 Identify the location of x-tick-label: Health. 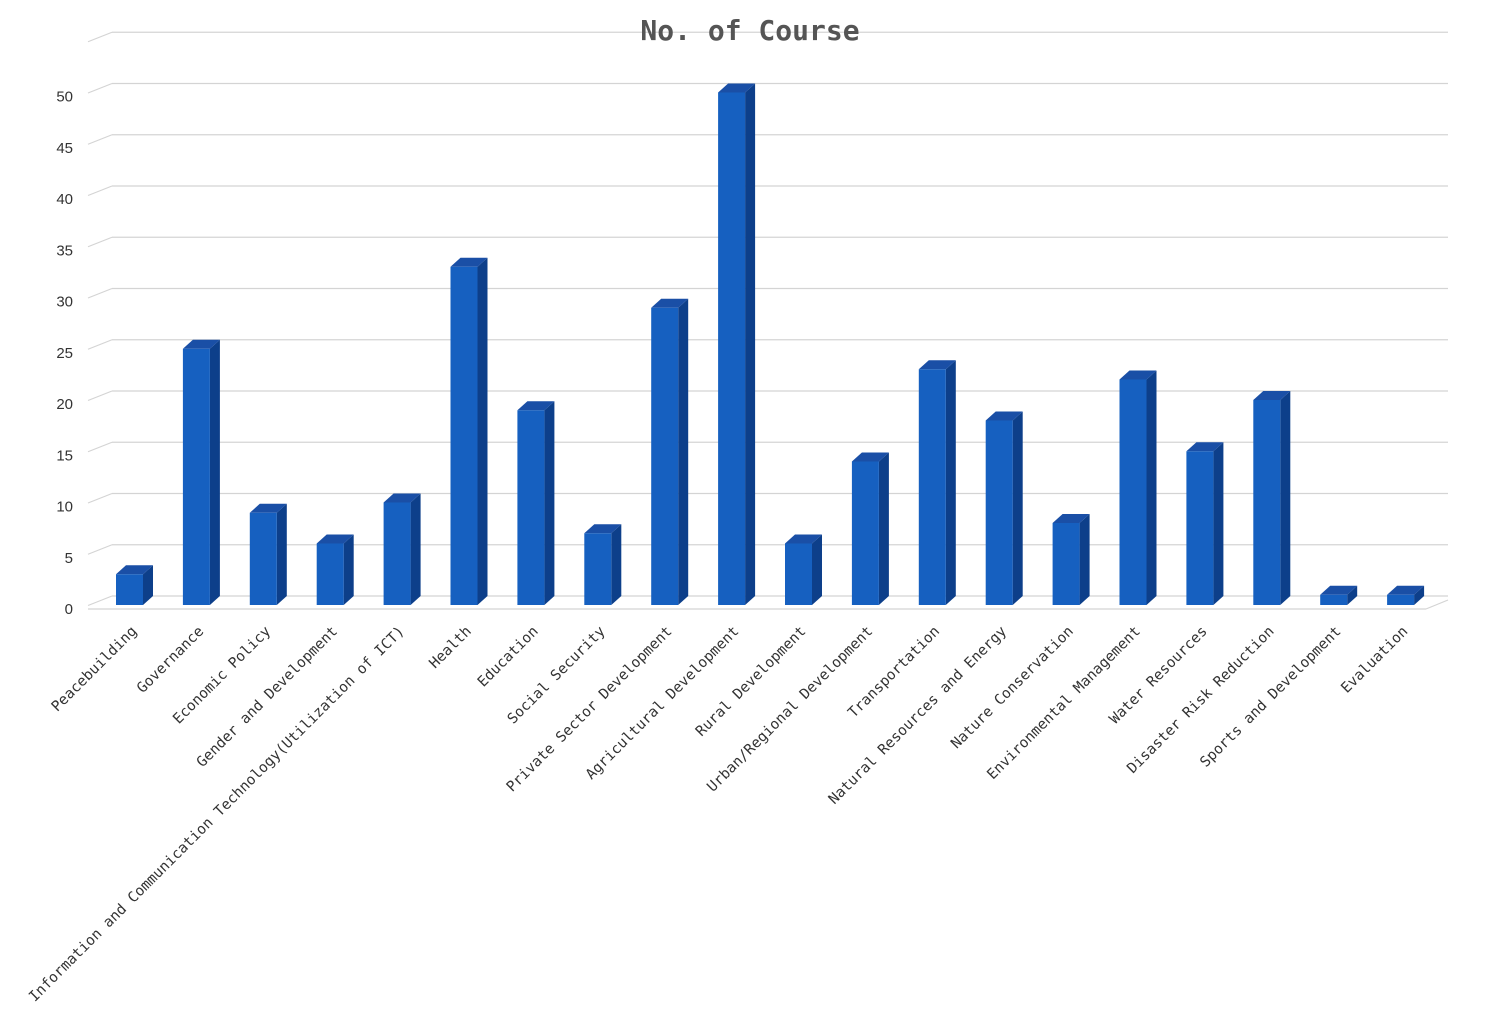
(450, 648).